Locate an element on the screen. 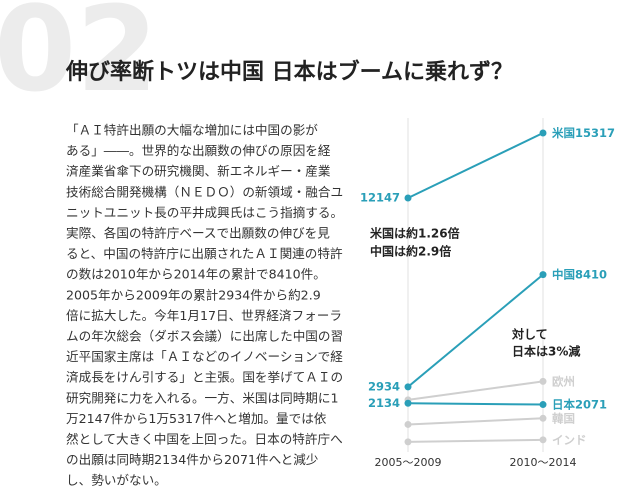 The height and width of the screenshot is (488, 640). end-label: 韓国 is located at coordinates (563, 418).